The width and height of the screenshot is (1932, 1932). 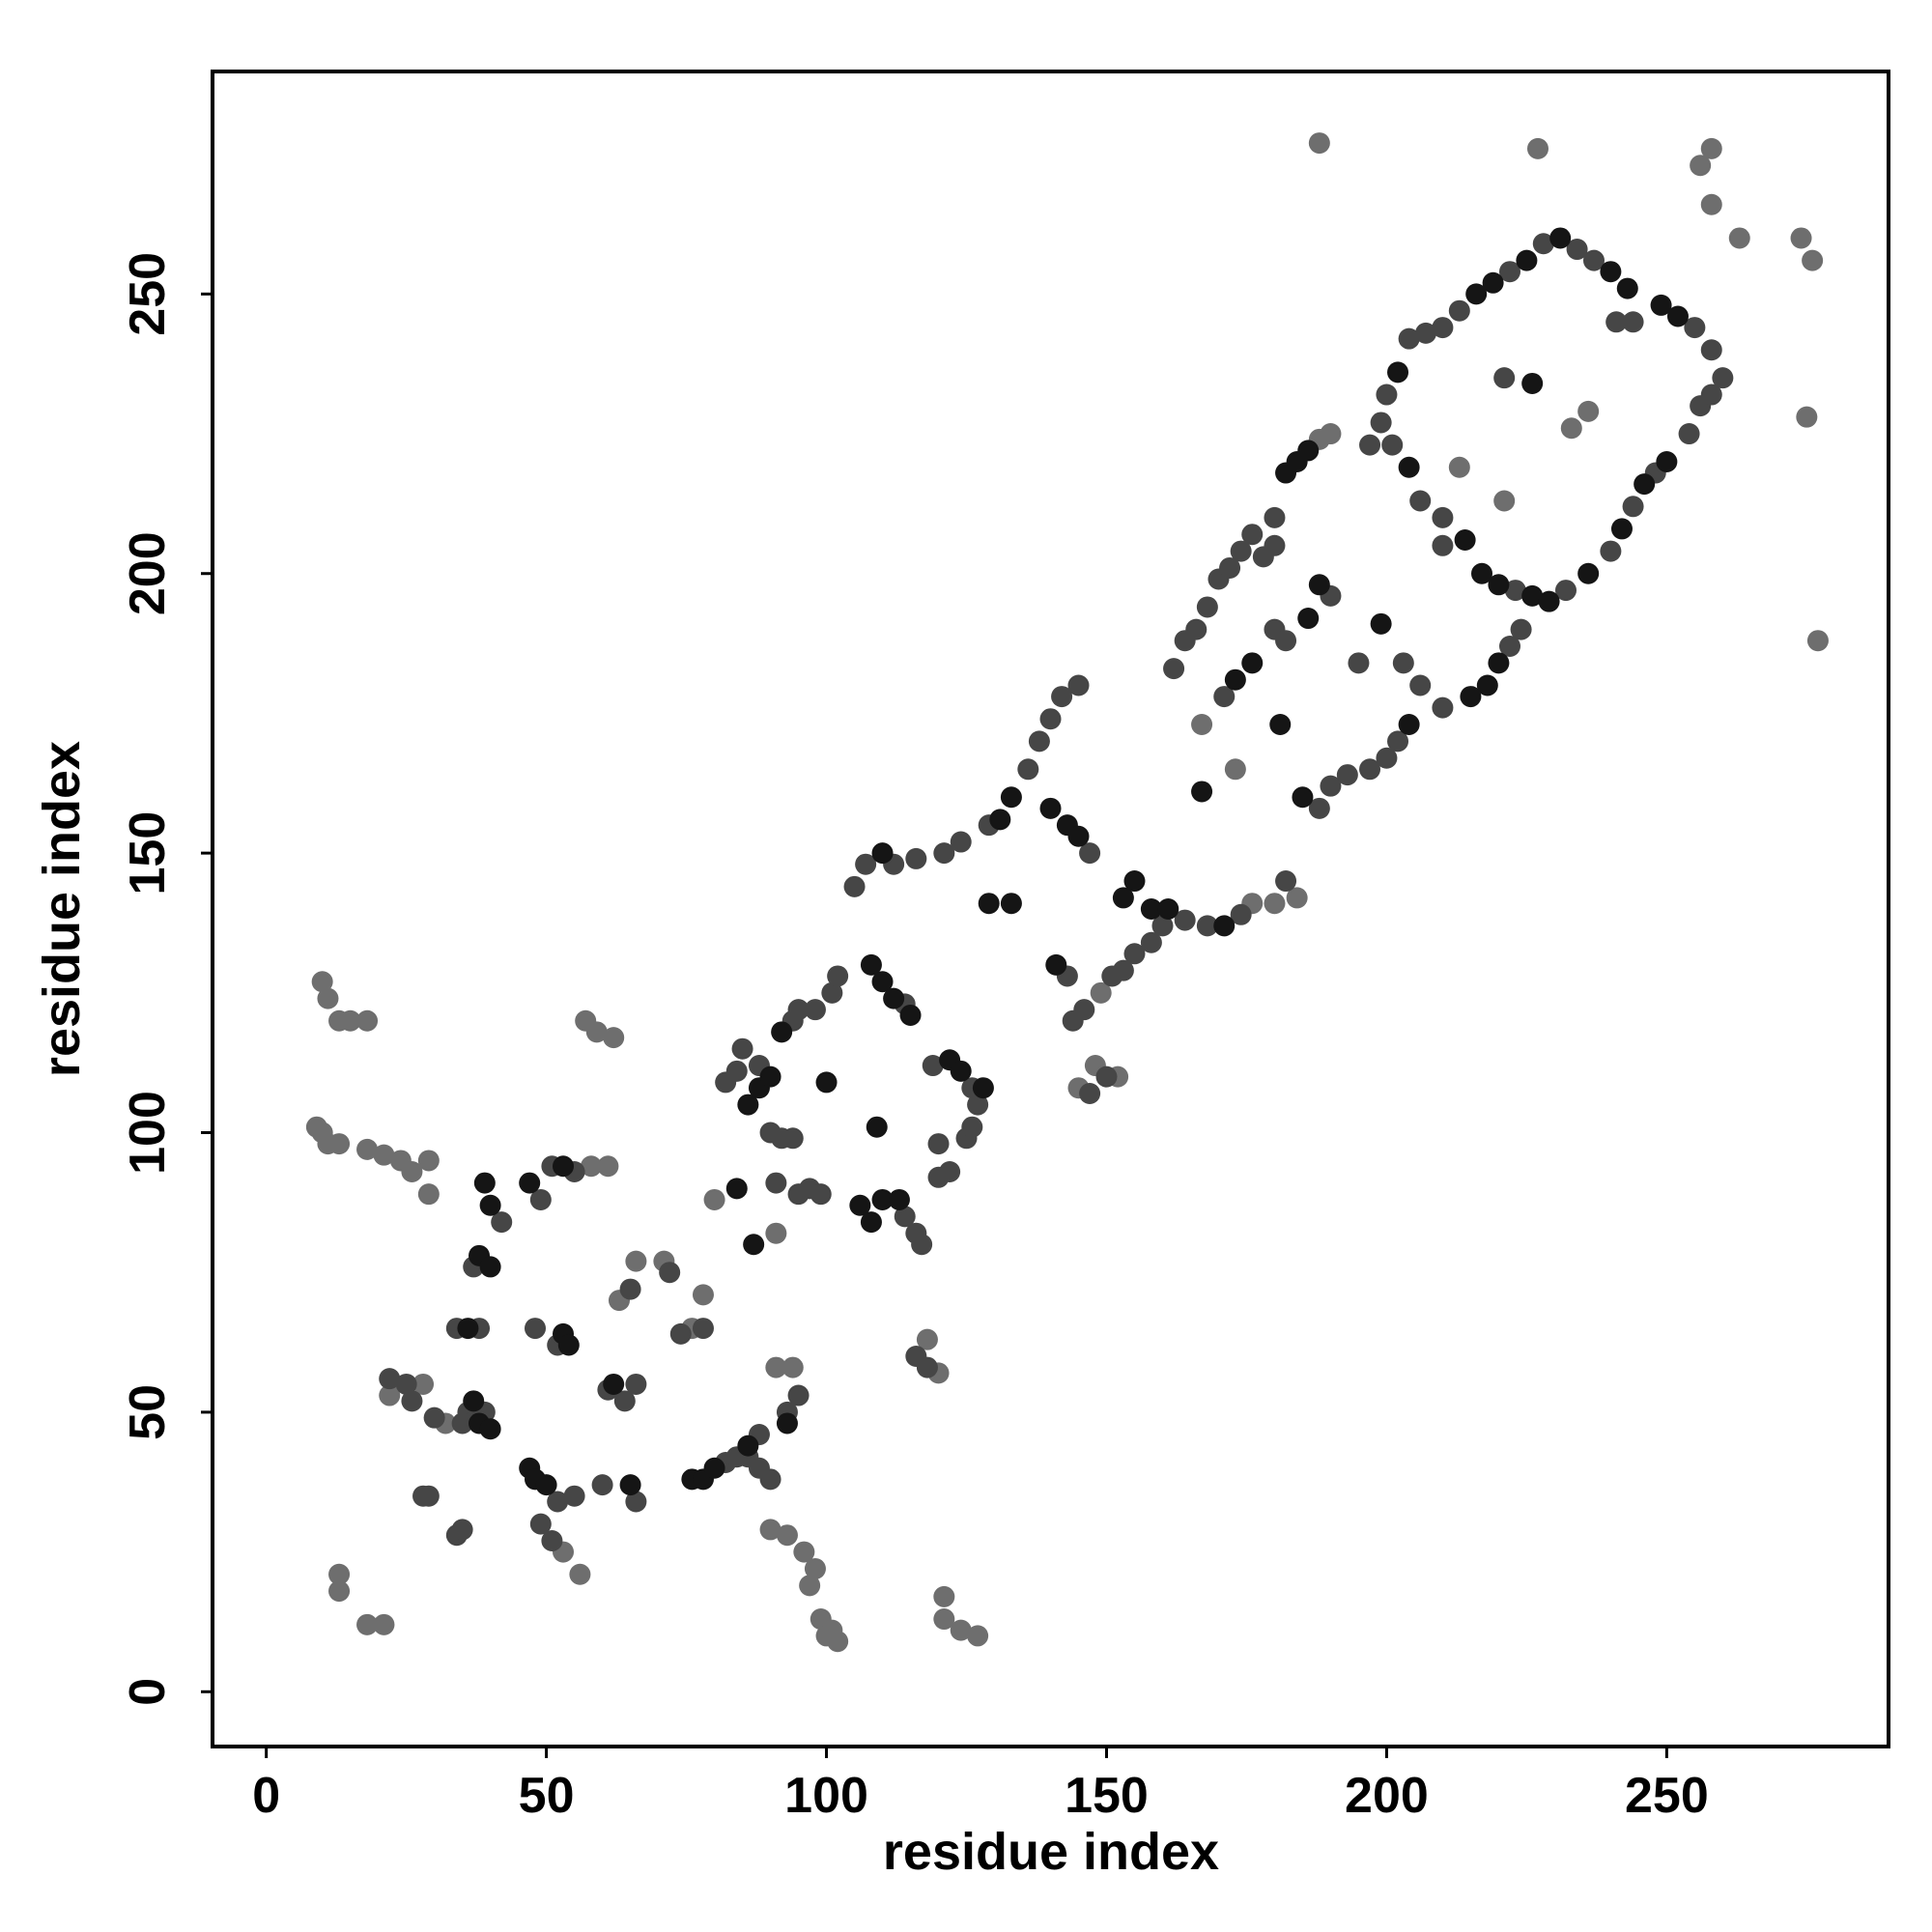 What do you see at coordinates (148, 1692) in the screenshot?
I see `y-tick-label: 0` at bounding box center [148, 1692].